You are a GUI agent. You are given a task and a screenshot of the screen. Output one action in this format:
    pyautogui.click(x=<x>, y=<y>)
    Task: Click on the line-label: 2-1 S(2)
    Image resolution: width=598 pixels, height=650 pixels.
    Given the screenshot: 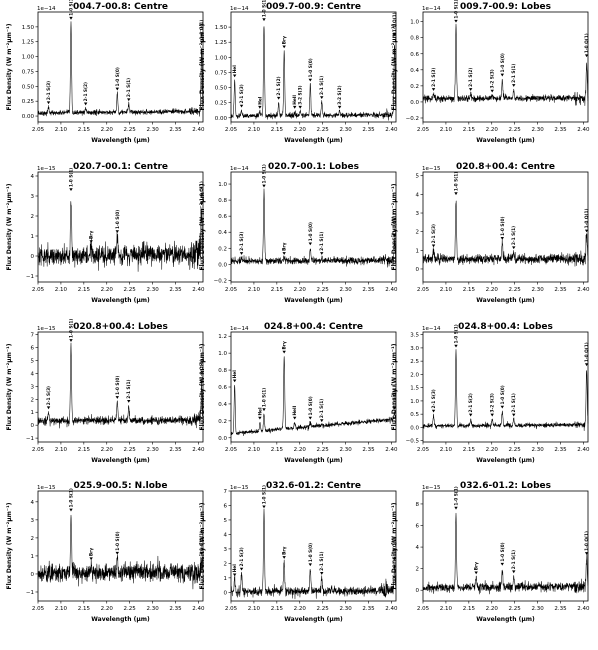 What is the action you would take?
    pyautogui.click(x=279, y=85)
    